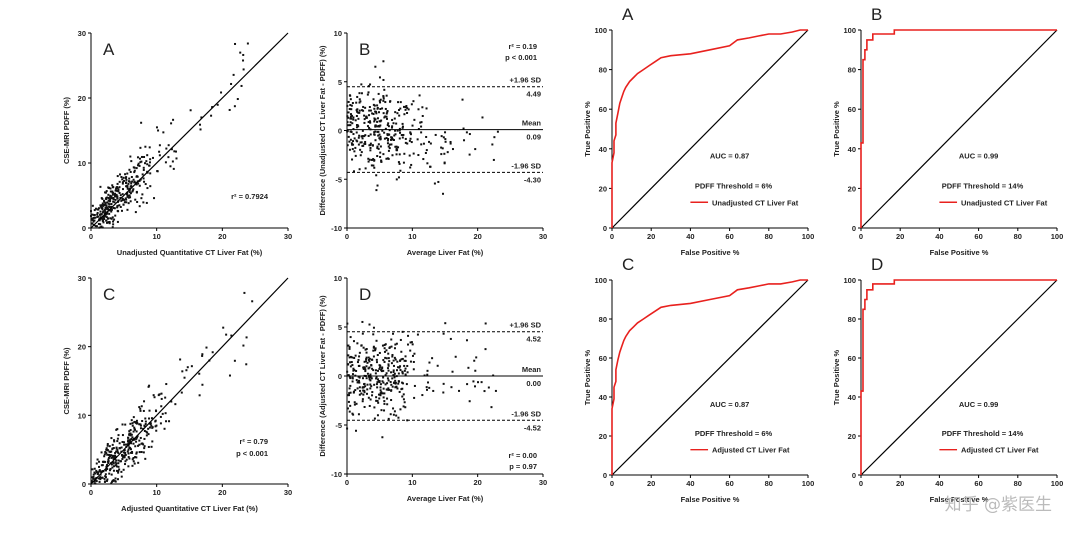 The width and height of the screenshot is (1080, 538). Describe the element at coordinates (336, 474) in the screenshot. I see `y-tick-label: -10` at that location.